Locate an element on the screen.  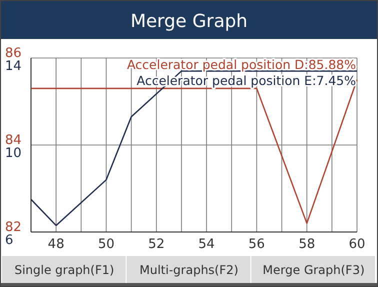
text: Merge Graph(F3) is located at coordinates (313, 270).